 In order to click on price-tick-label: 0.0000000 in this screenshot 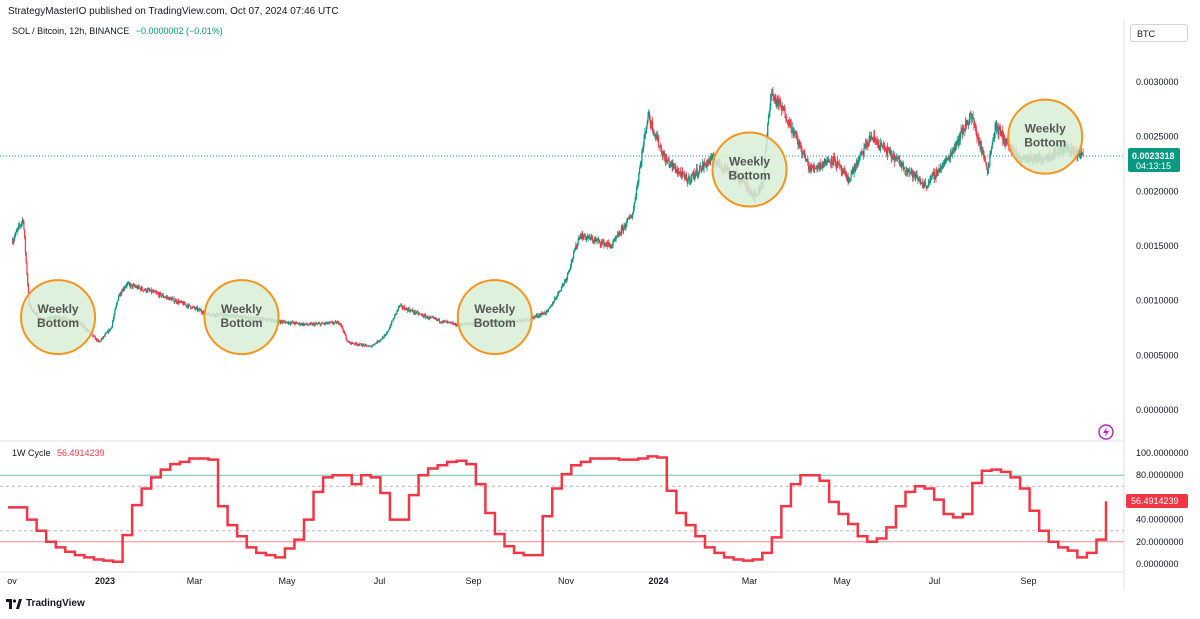, I will do `click(1157, 410)`.